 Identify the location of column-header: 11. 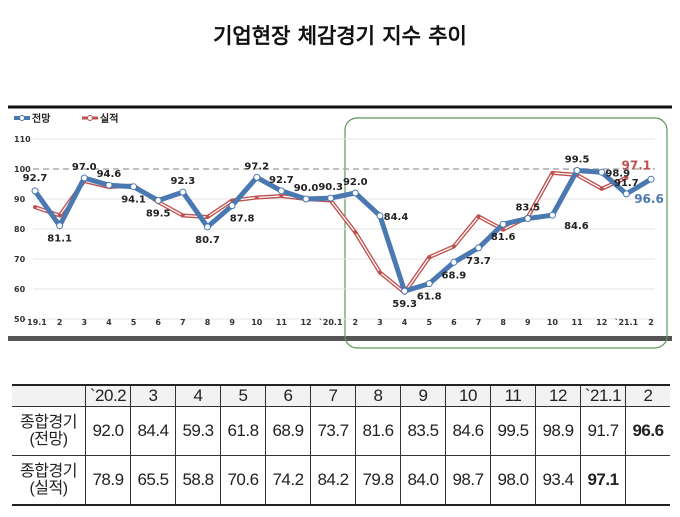
(513, 396).